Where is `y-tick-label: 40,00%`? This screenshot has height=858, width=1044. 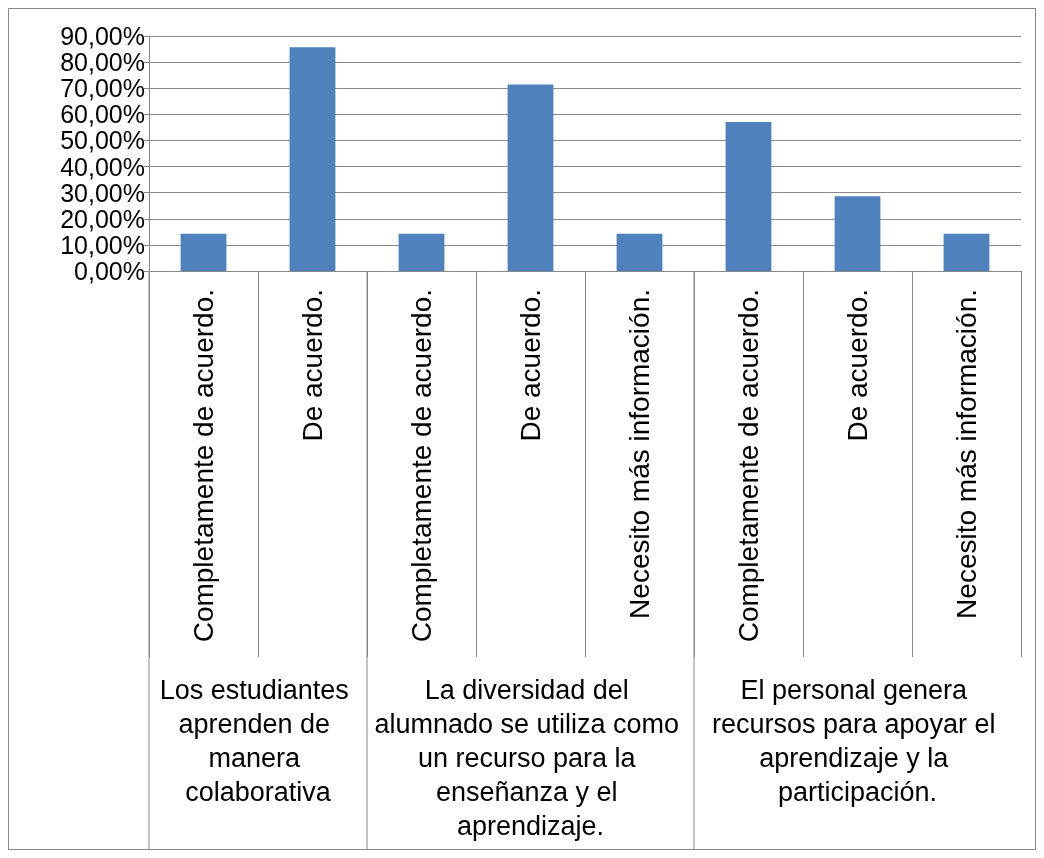 y-tick-label: 40,00% is located at coordinates (102, 166).